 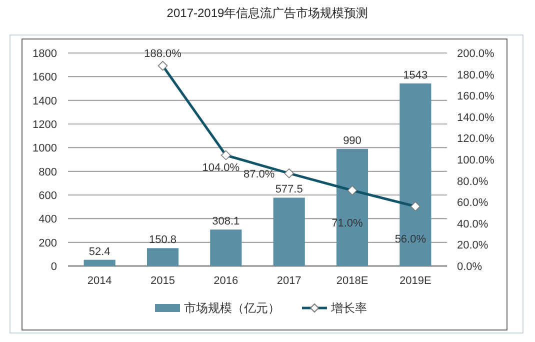 I want to click on y2-tick-label: 100.0%, so click(x=476, y=160).